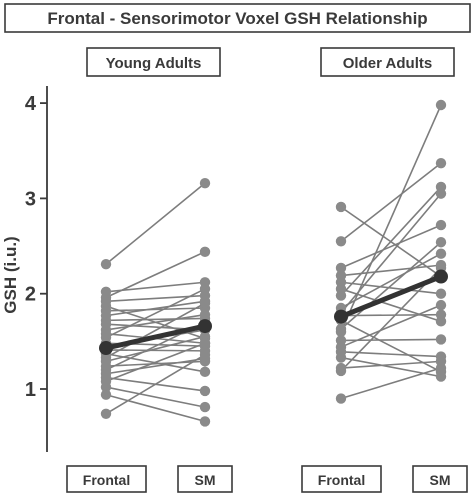 This screenshot has height=497, width=475. What do you see at coordinates (30, 295) in the screenshot?
I see `y-tick-label: 2` at bounding box center [30, 295].